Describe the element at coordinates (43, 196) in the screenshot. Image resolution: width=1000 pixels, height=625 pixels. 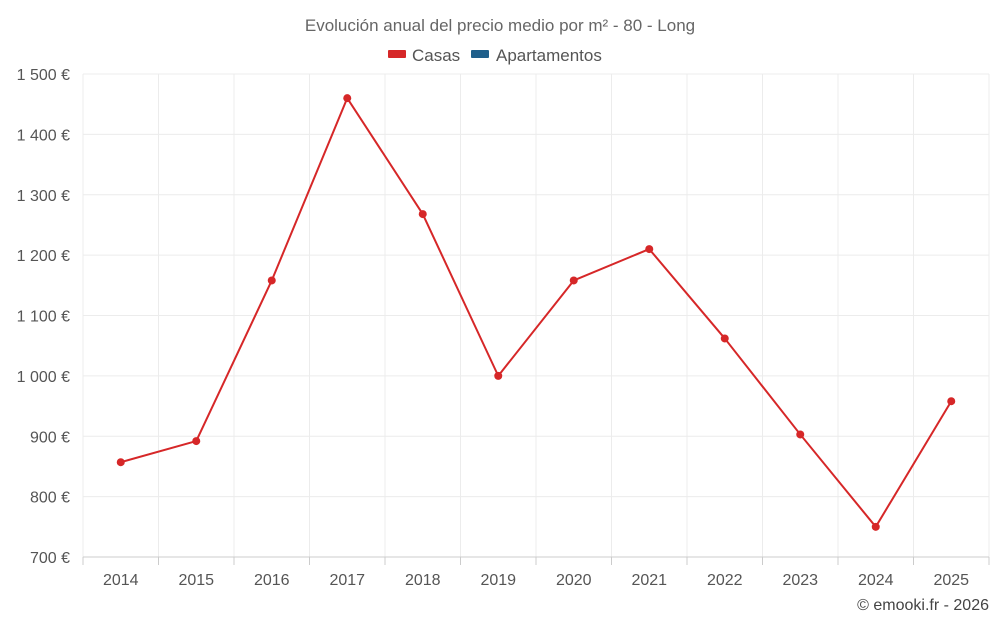
I see `y-tick-label: 1 300 €` at that location.